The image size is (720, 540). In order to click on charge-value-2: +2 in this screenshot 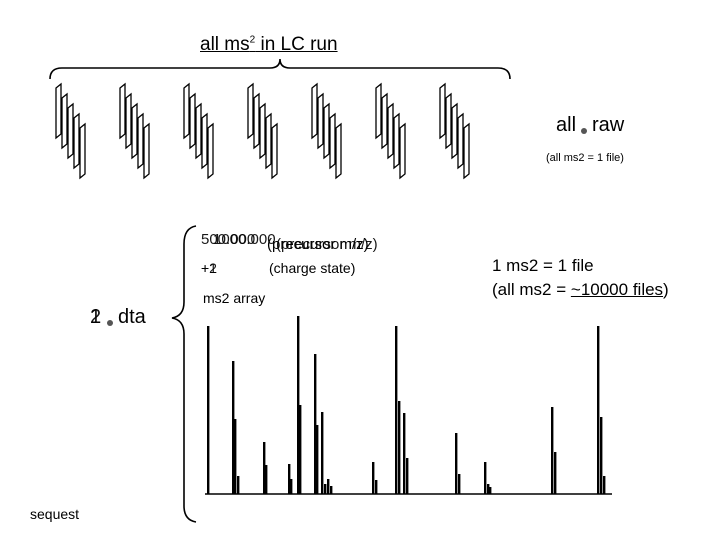, I will do `click(209, 268)`.